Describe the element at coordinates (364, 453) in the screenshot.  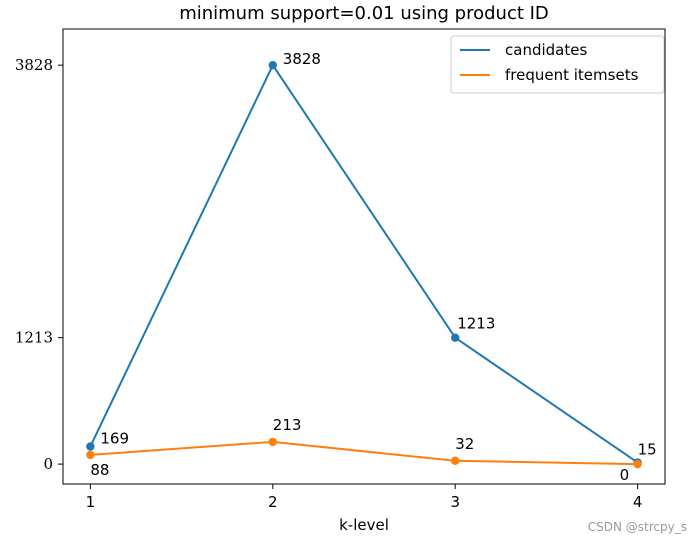
I see `series-line-frequent-itemsets` at that location.